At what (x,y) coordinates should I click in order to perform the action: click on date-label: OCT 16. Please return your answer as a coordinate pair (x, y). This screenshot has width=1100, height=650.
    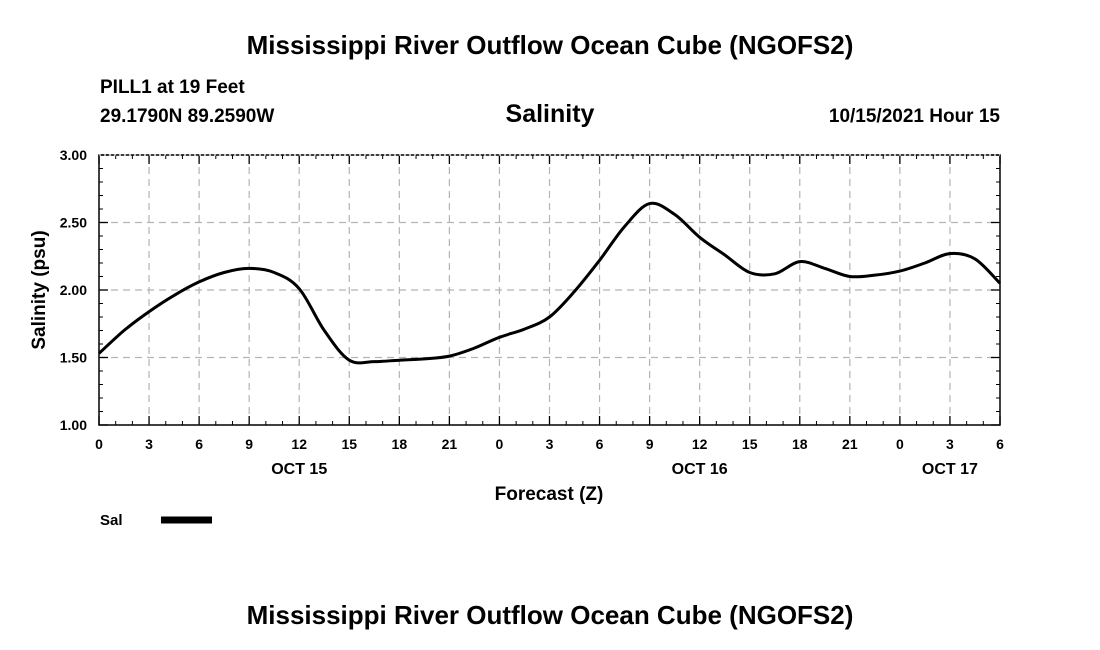
    Looking at the image, I should click on (700, 469).